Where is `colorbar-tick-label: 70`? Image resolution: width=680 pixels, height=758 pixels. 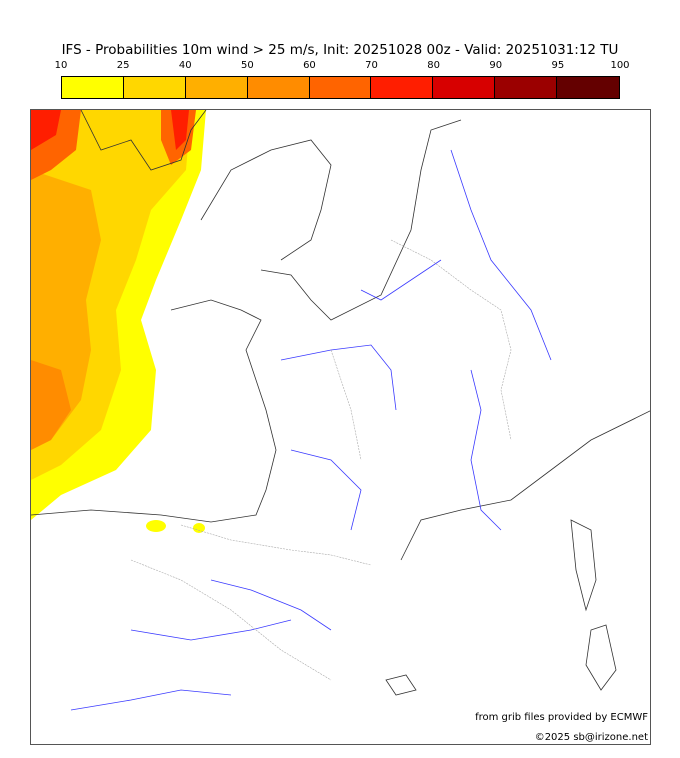
colorbar-tick-label: 70 is located at coordinates (371, 65).